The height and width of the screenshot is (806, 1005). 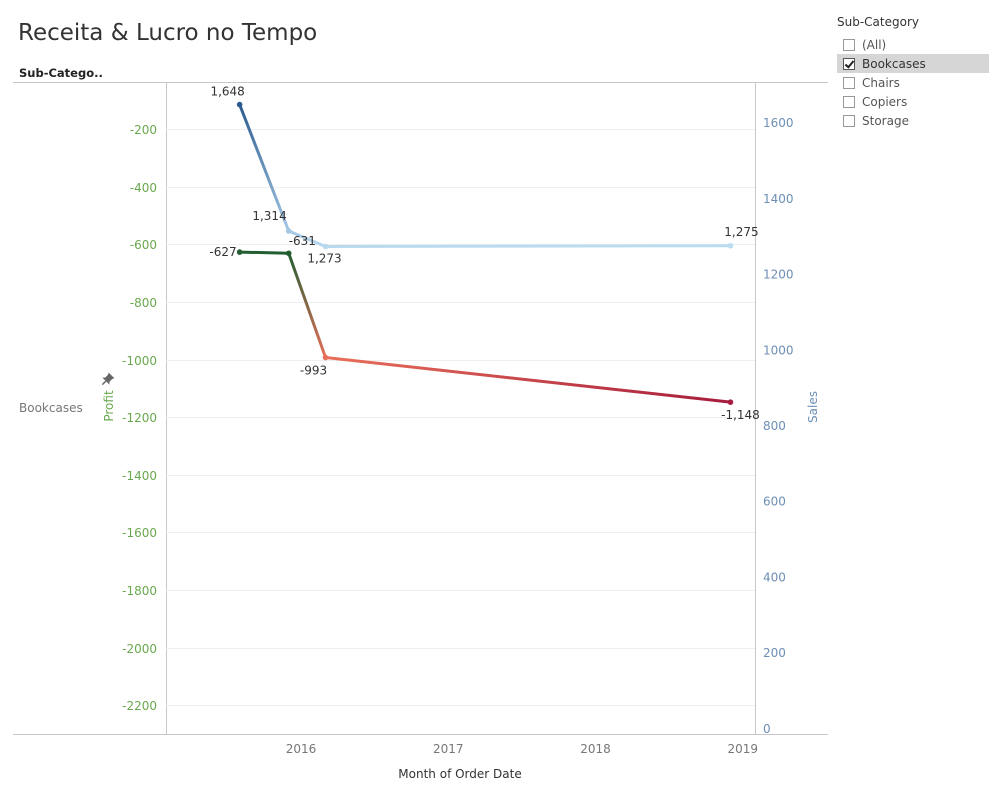 I want to click on right-tick-label: 1200, so click(x=778, y=275).